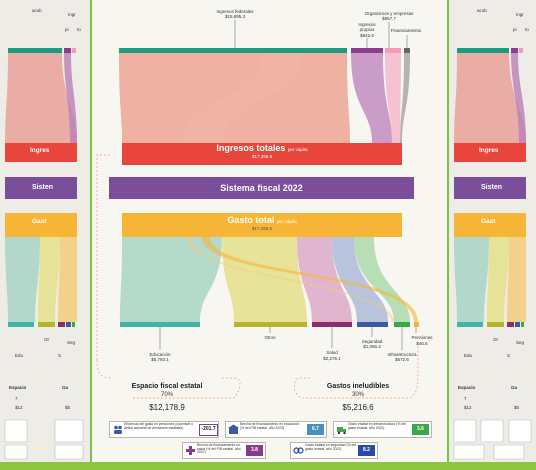  Describe the element at coordinates (516, 279) in the screenshot. I see `right-flow-rest` at that location.